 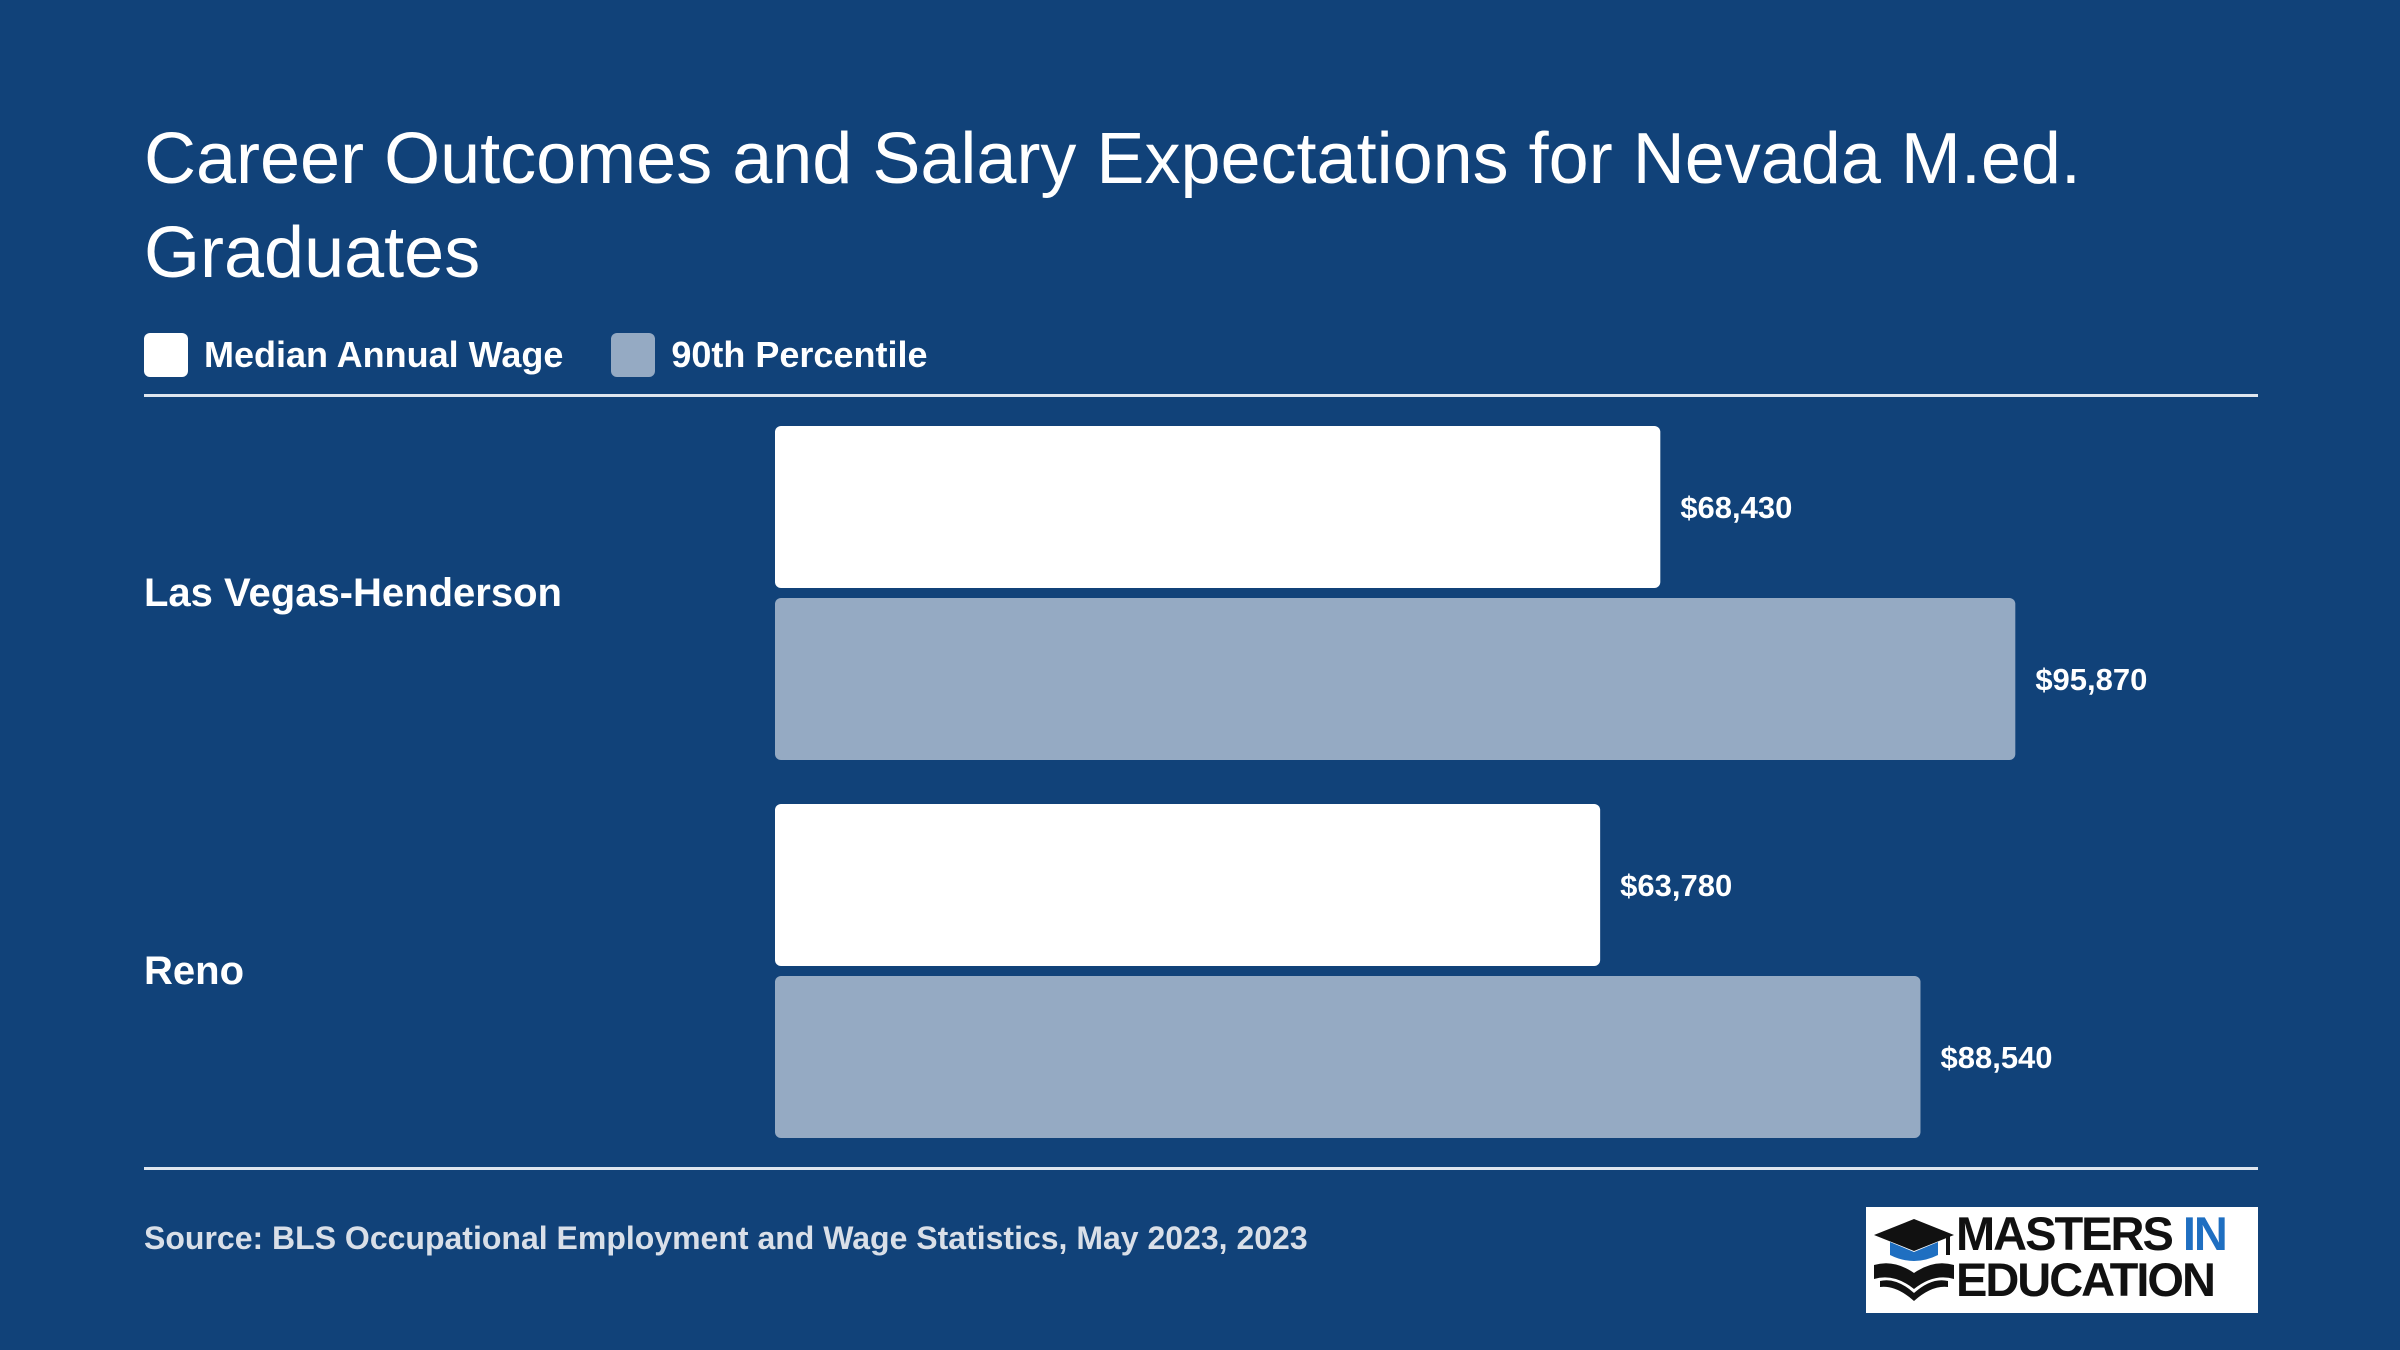 I want to click on legend-swatch-90th-percentile, so click(x=633, y=355).